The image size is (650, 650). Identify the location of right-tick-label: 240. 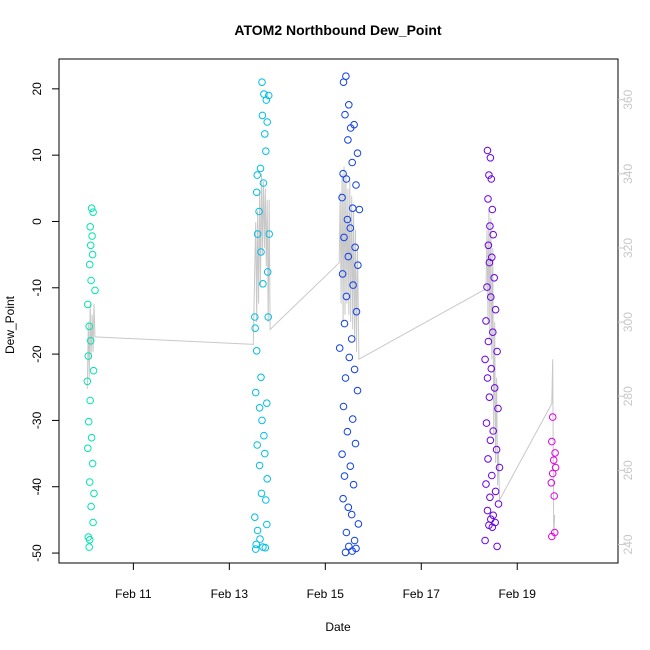
(628, 544).